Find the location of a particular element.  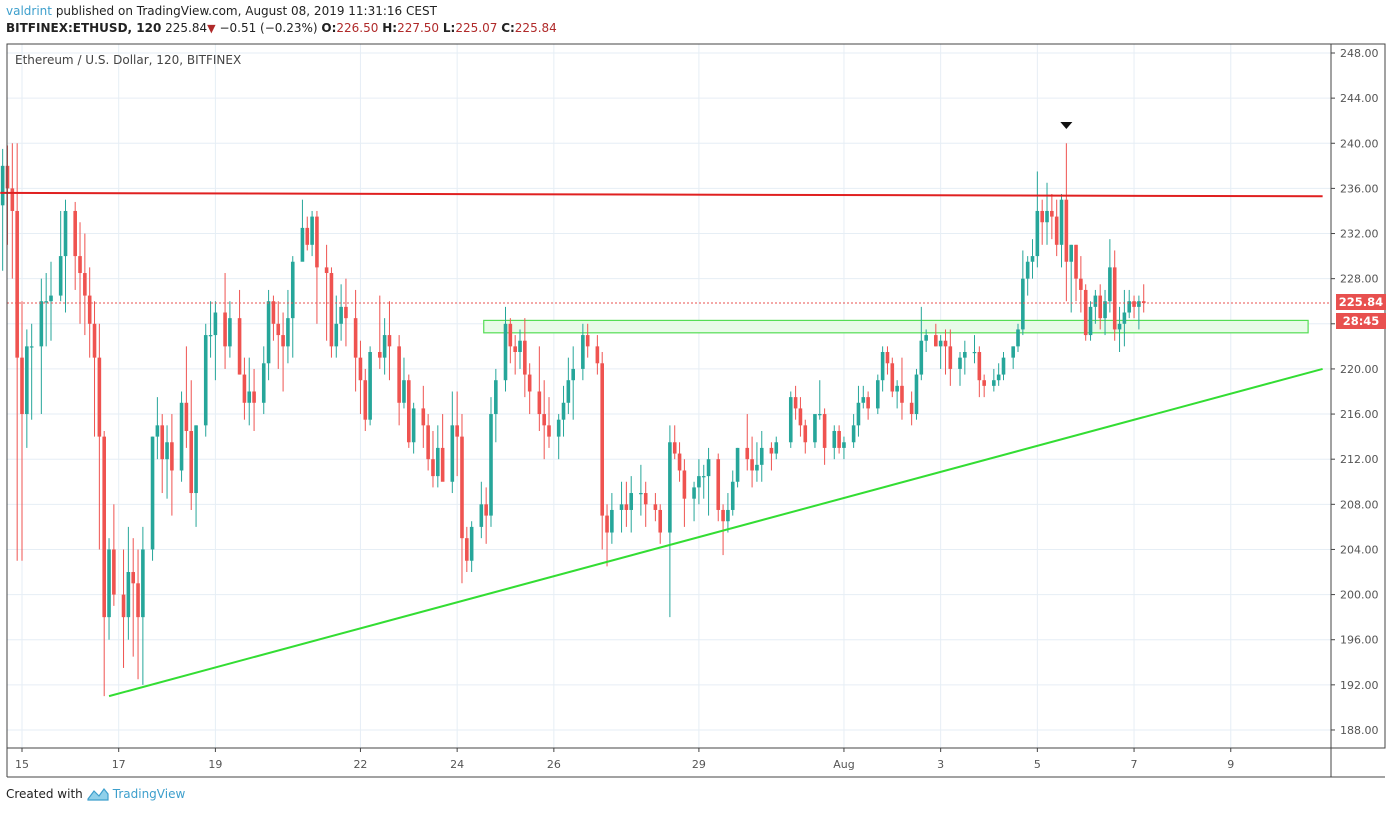

support-zone is located at coordinates (896, 326).